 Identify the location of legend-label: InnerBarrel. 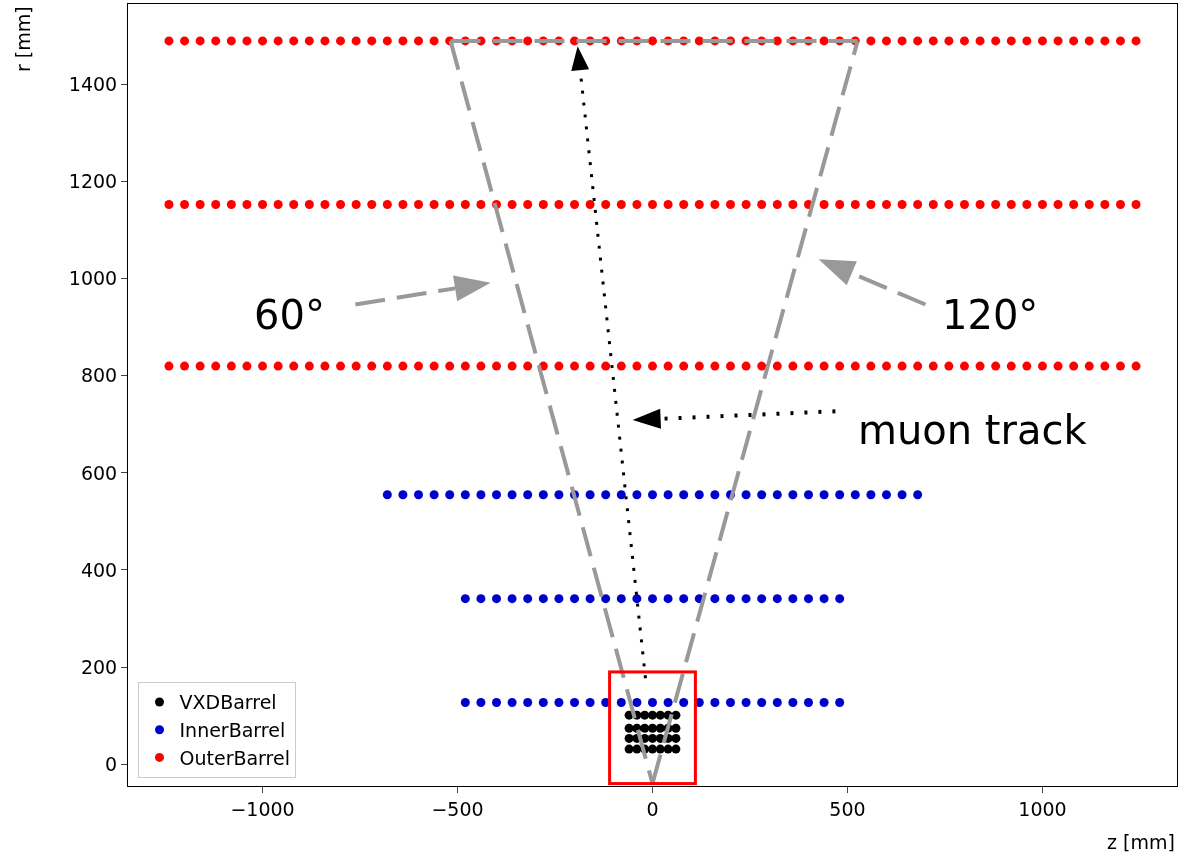
(232, 730).